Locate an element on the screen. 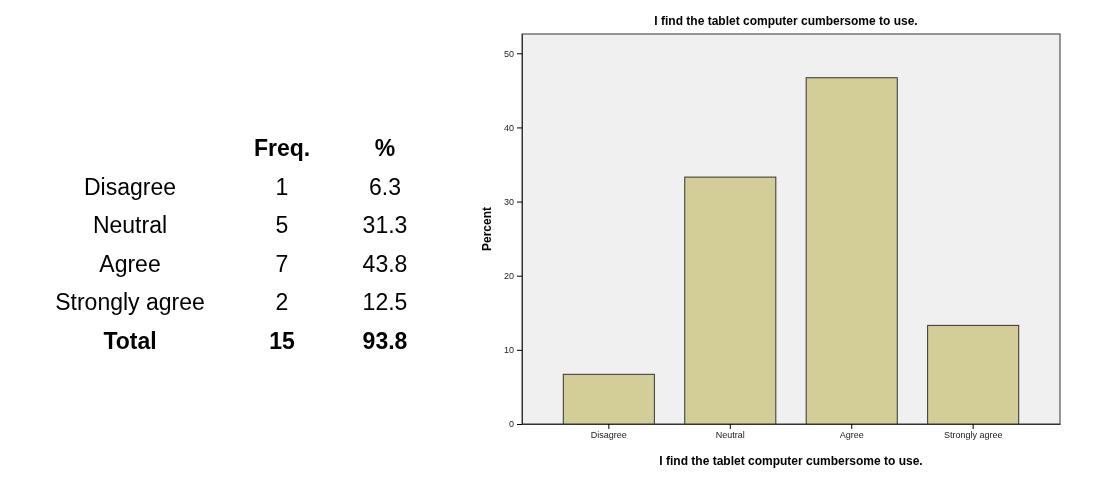 Image resolution: width=1101 pixels, height=485 pixels. category-label: Neutral is located at coordinates (130, 225).